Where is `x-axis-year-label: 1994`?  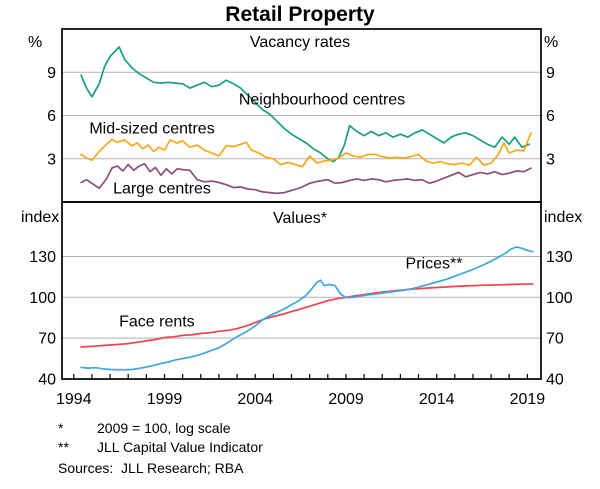 x-axis-year-label: 1994 is located at coordinates (74, 399).